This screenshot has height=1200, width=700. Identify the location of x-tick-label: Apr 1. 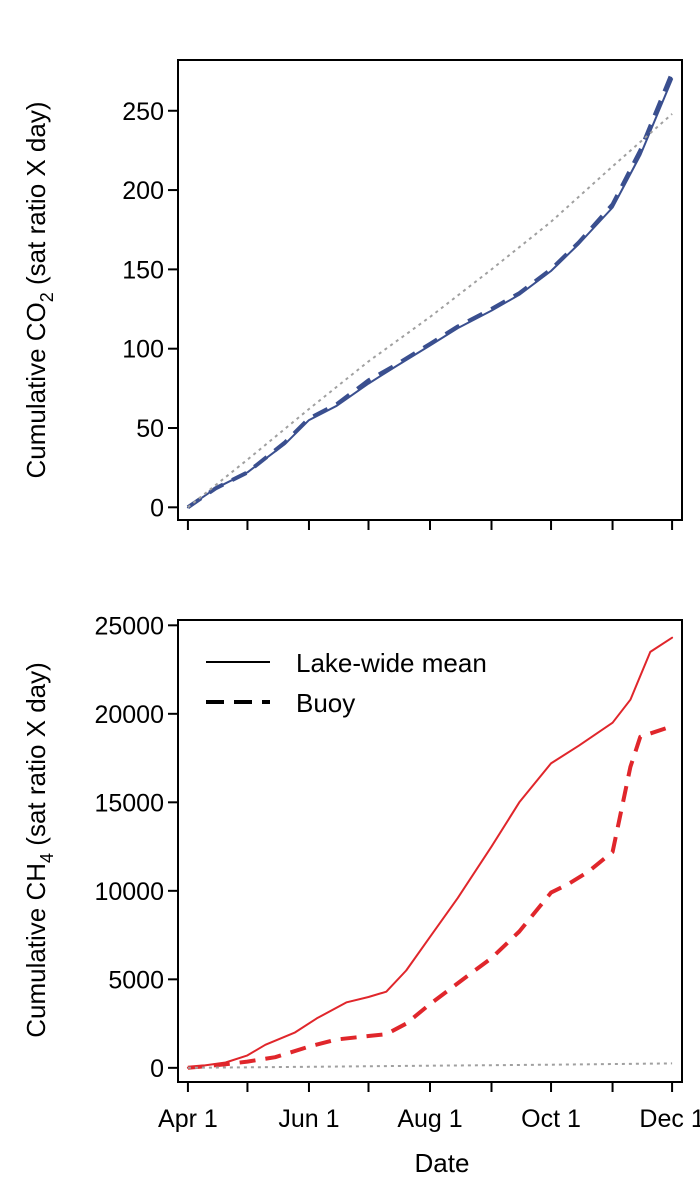
(188, 1119).